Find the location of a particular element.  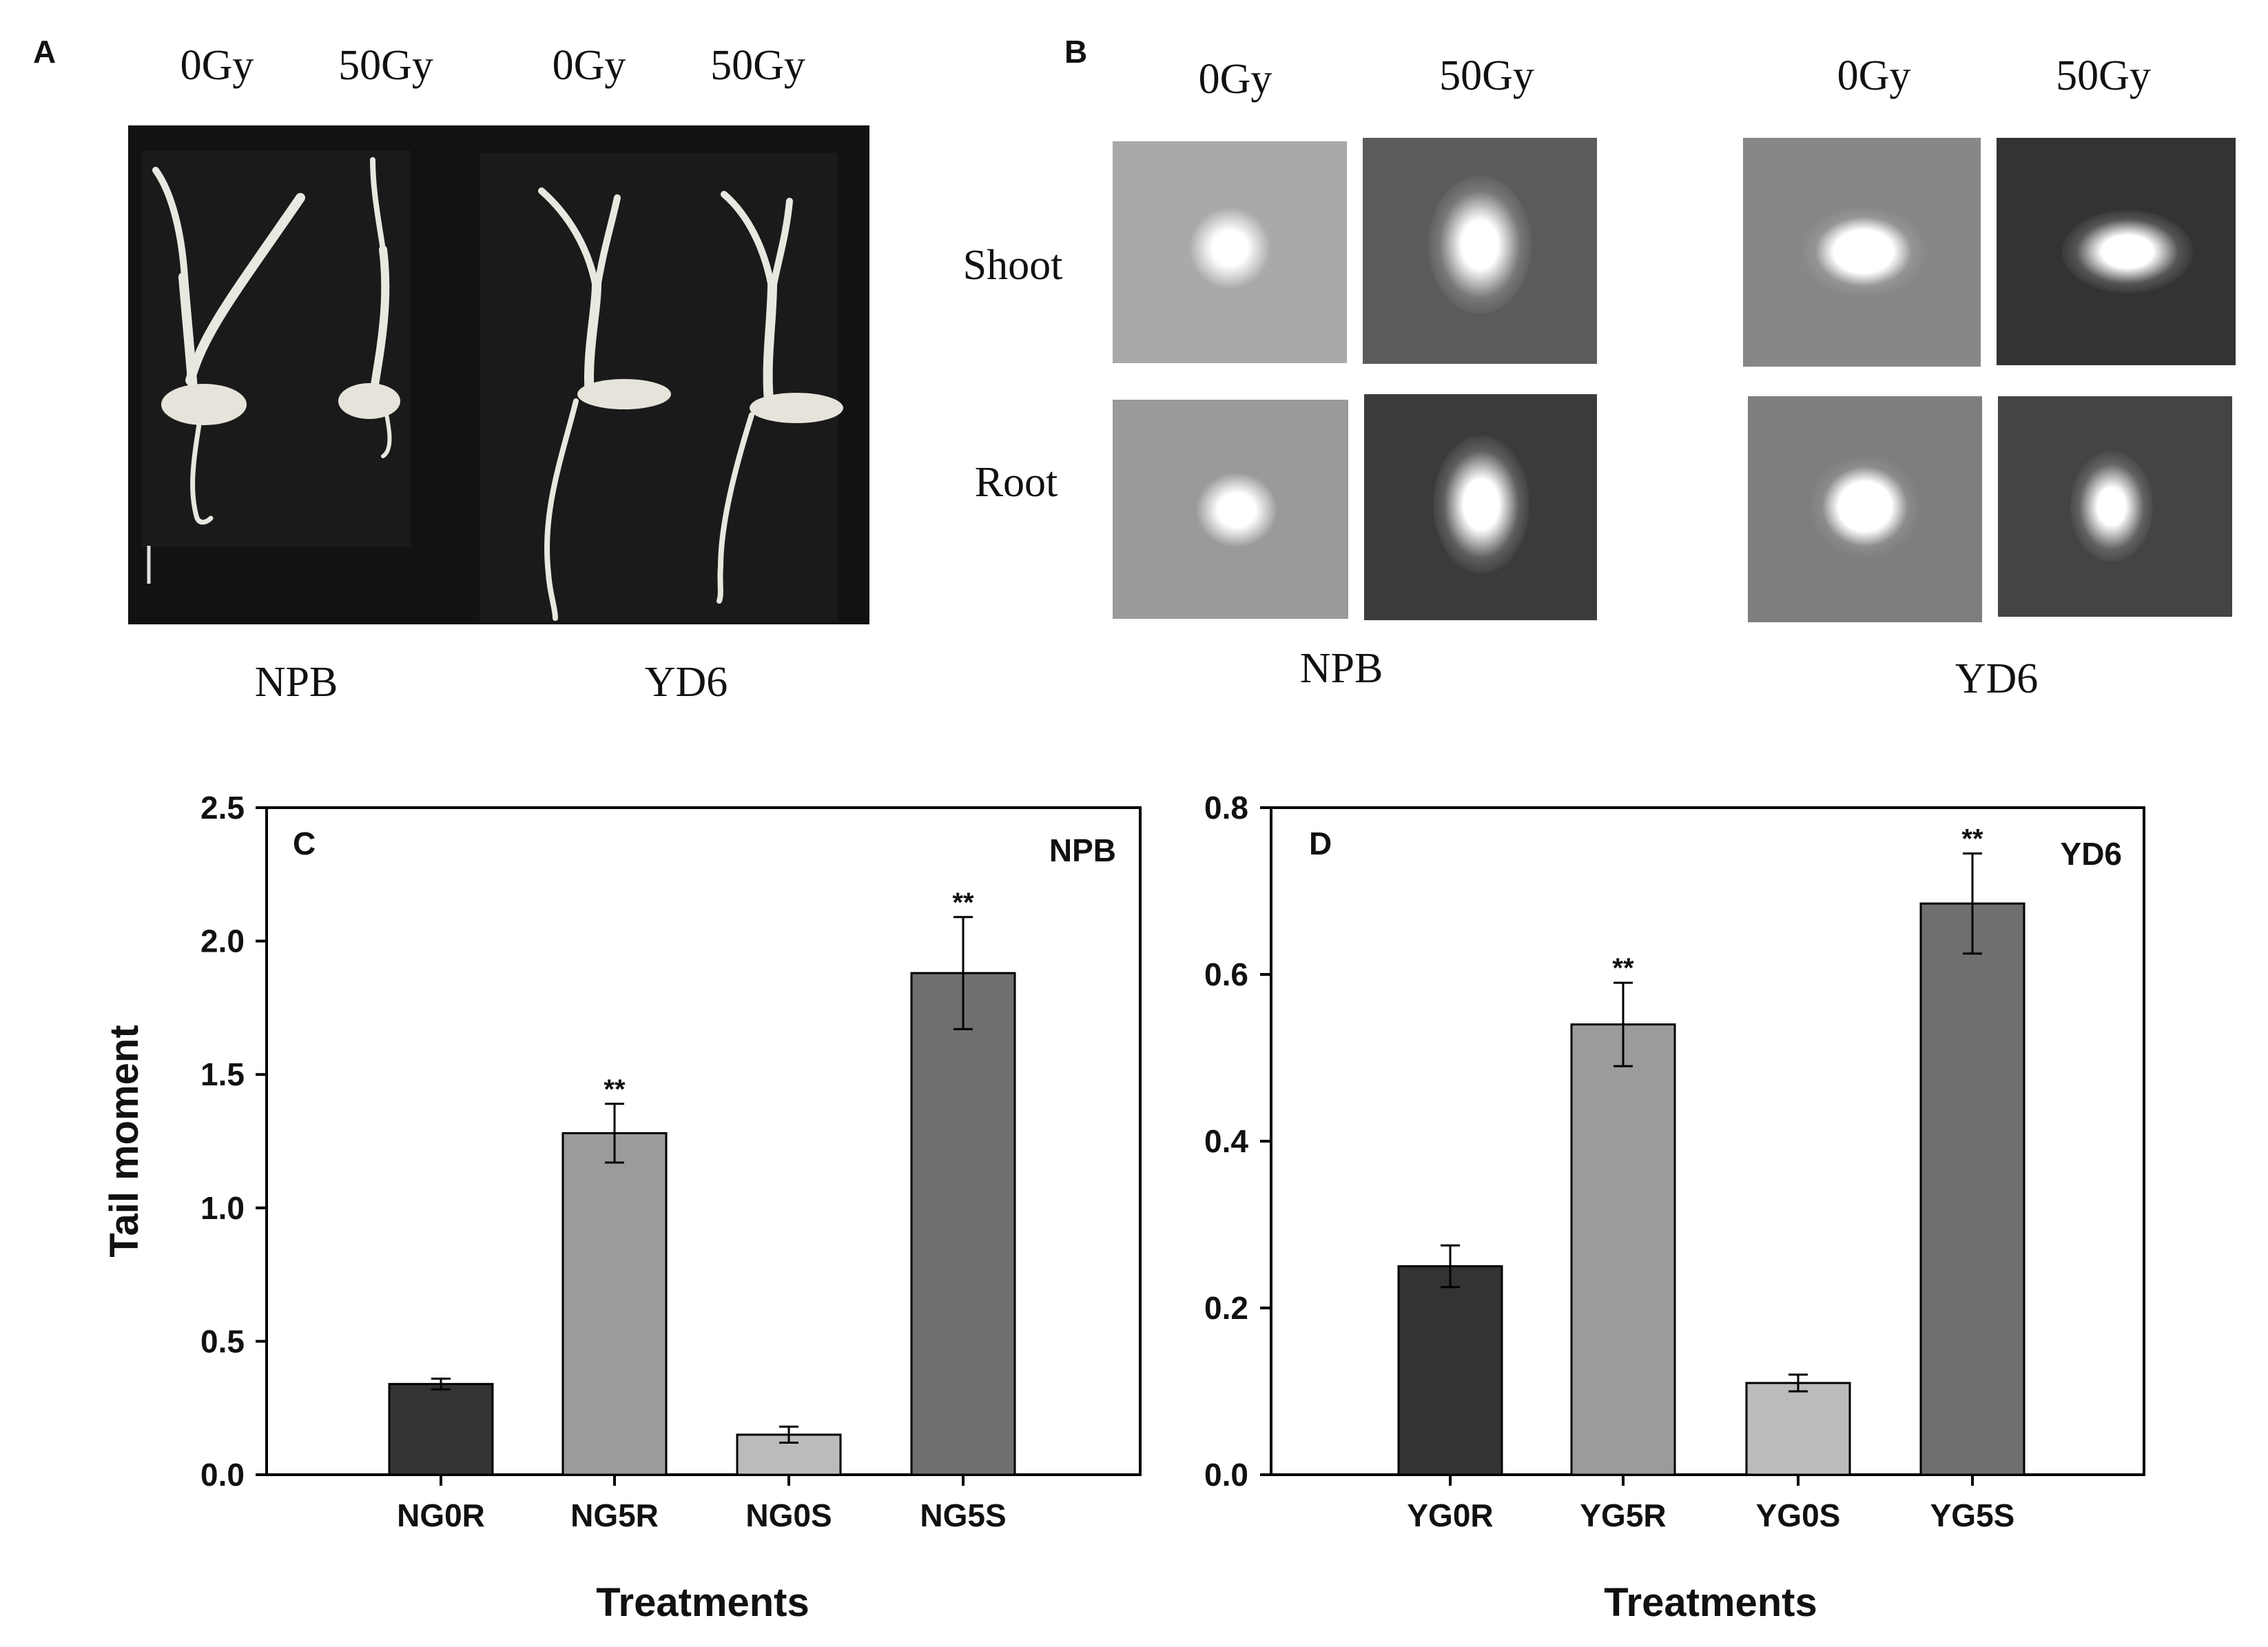

y-tick-label: 1.5 is located at coordinates (222, 1074).